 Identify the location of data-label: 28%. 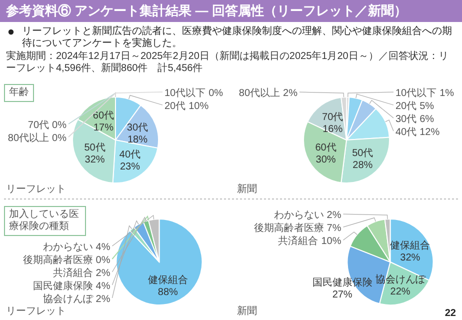
(362, 166).